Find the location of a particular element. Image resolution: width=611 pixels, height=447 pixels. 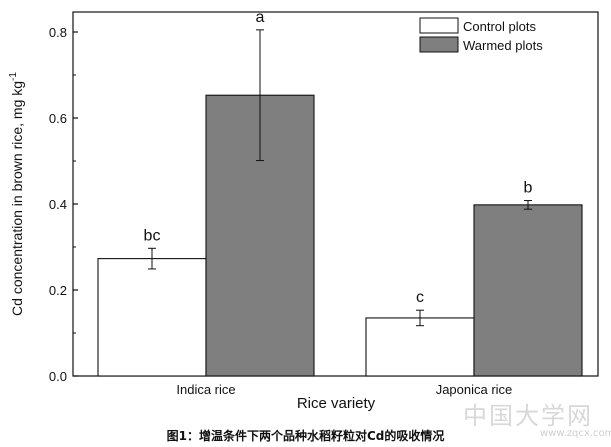

significance-letter-0-1: c is located at coordinates (420, 297).